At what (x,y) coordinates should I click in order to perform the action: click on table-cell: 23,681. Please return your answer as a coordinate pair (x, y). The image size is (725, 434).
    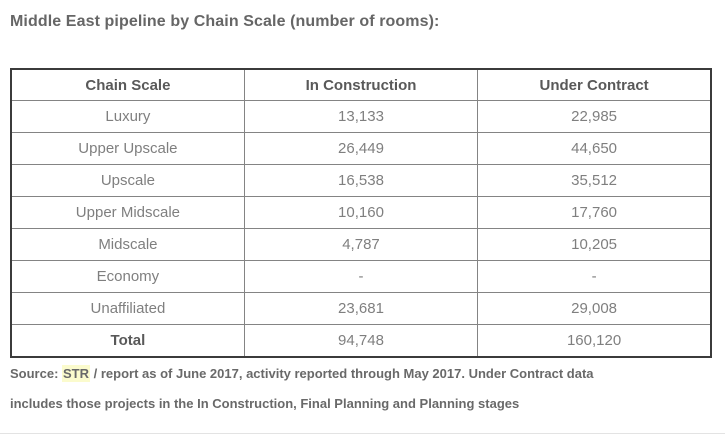
    Looking at the image, I should click on (361, 308).